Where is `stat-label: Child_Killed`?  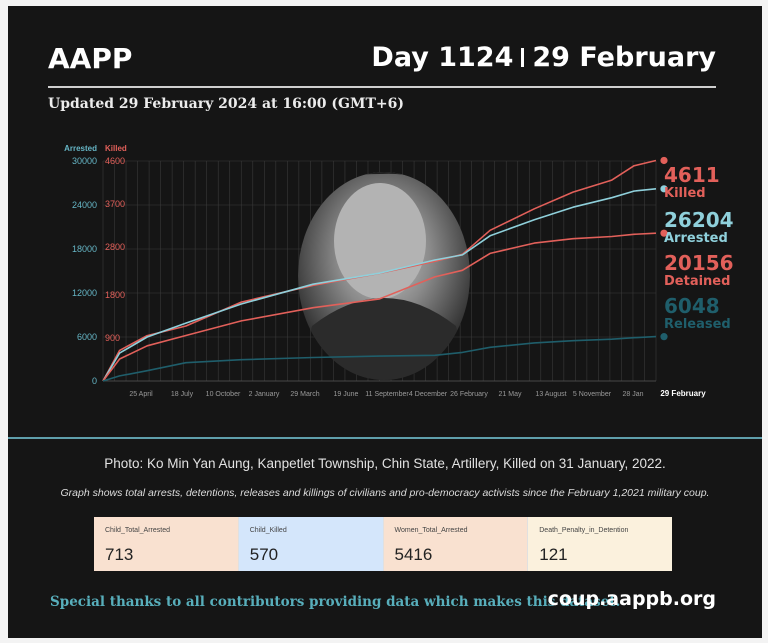
stat-label: Child_Killed is located at coordinates (268, 530).